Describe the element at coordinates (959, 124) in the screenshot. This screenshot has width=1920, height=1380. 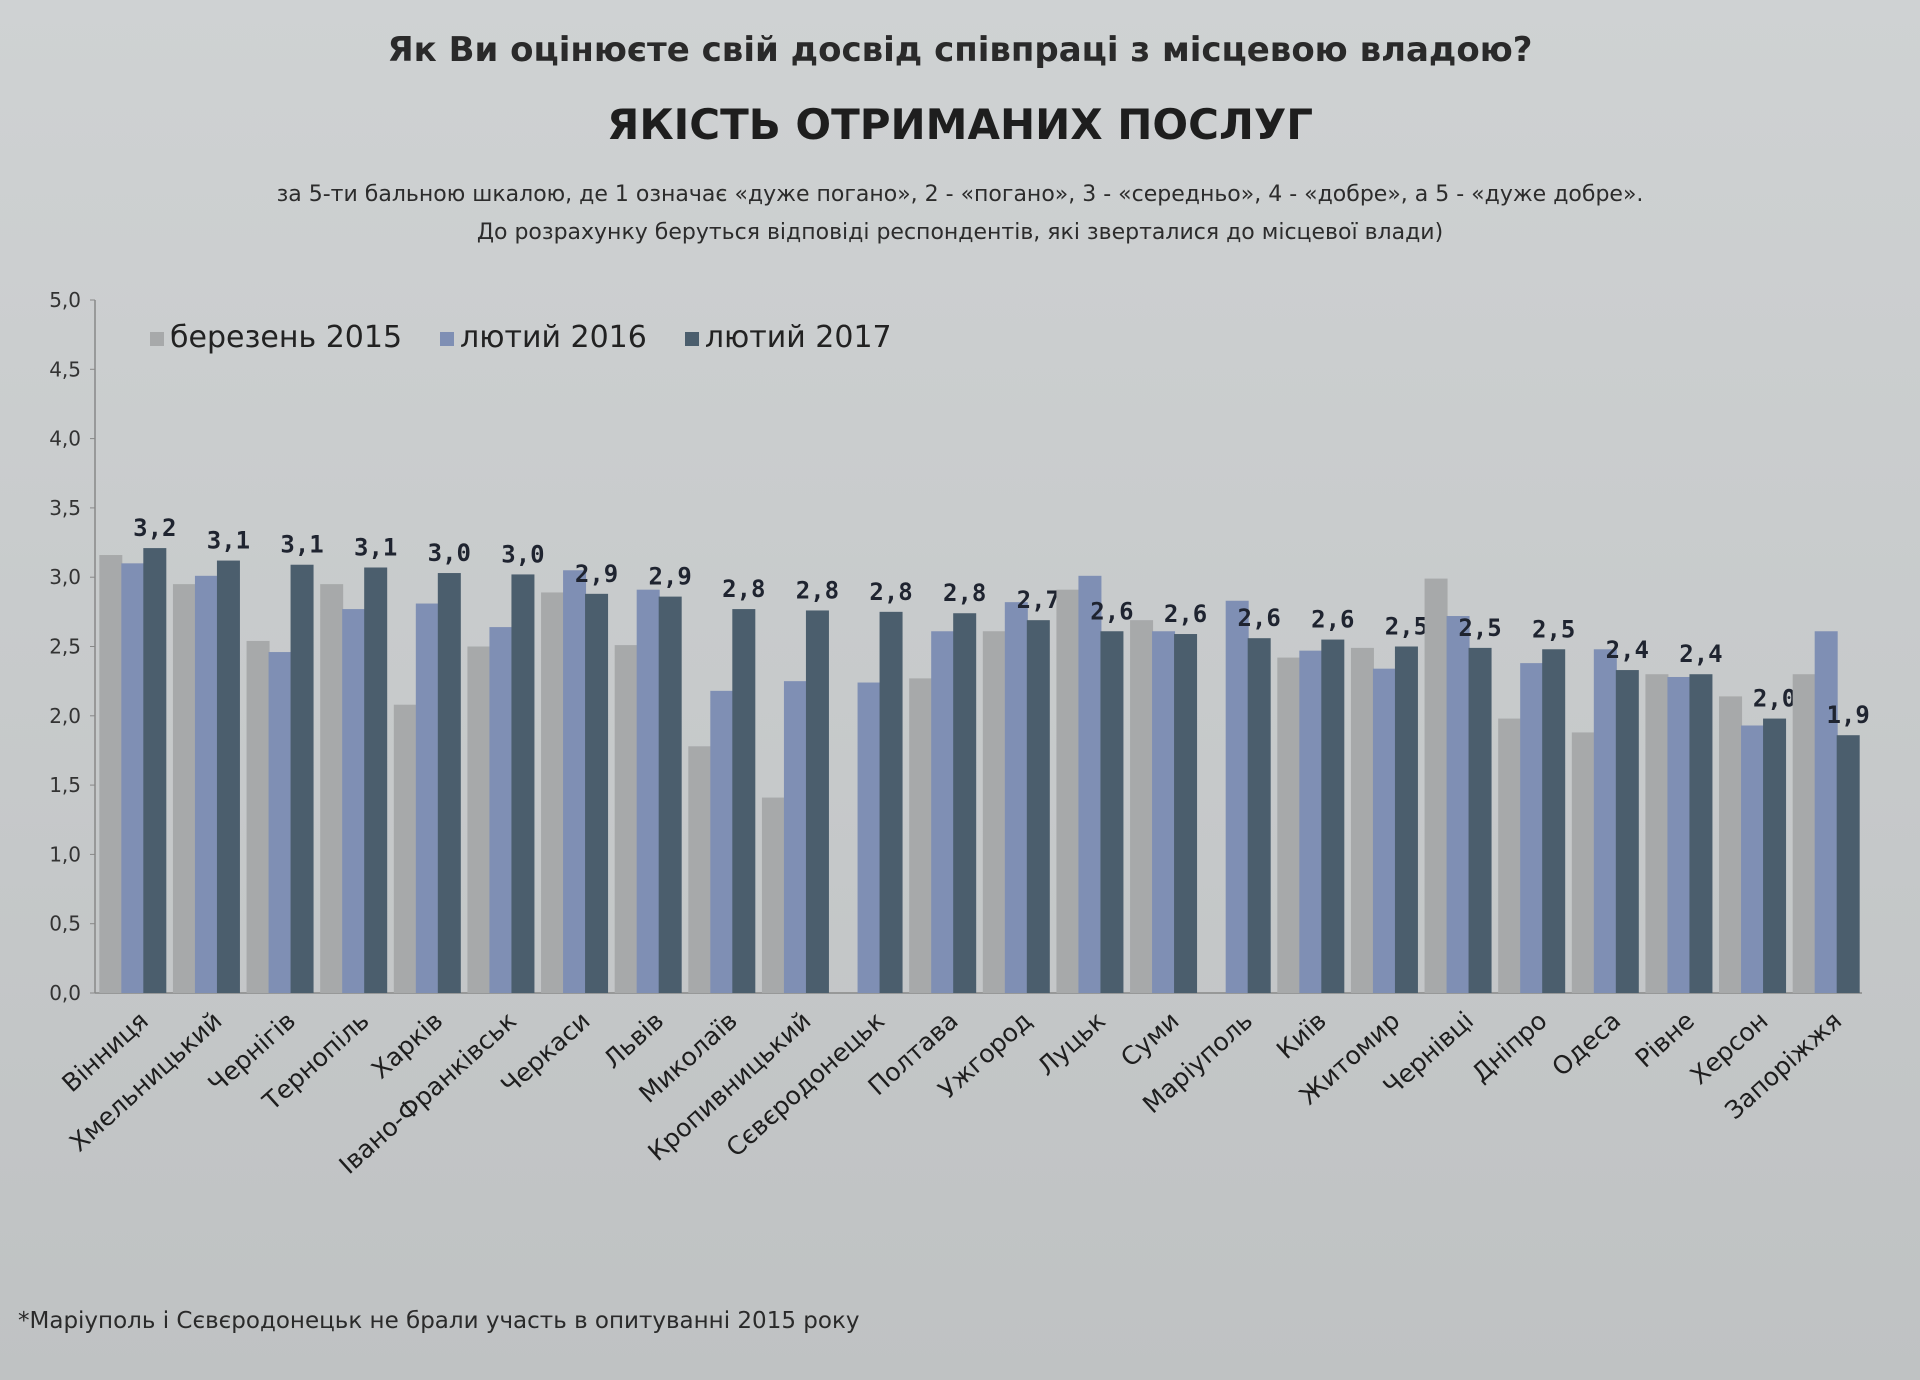
I see `chart-title: ЯКІСТЬ ОТРИМАНИХ ПОСЛУГ` at that location.